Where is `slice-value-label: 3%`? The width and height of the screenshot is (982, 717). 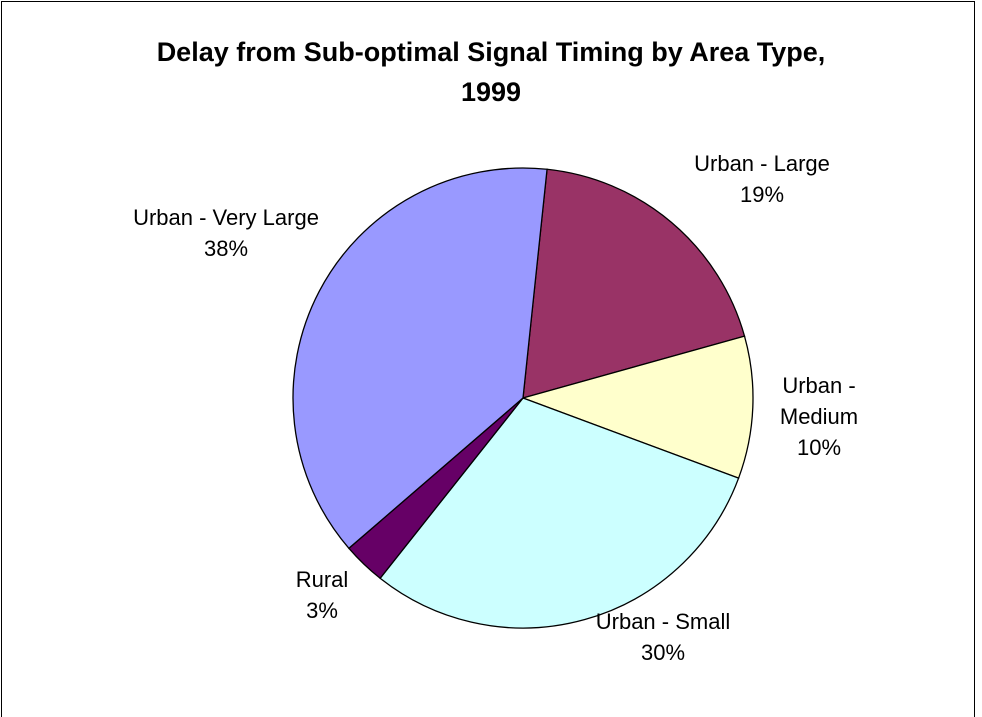 slice-value-label: 3% is located at coordinates (322, 610).